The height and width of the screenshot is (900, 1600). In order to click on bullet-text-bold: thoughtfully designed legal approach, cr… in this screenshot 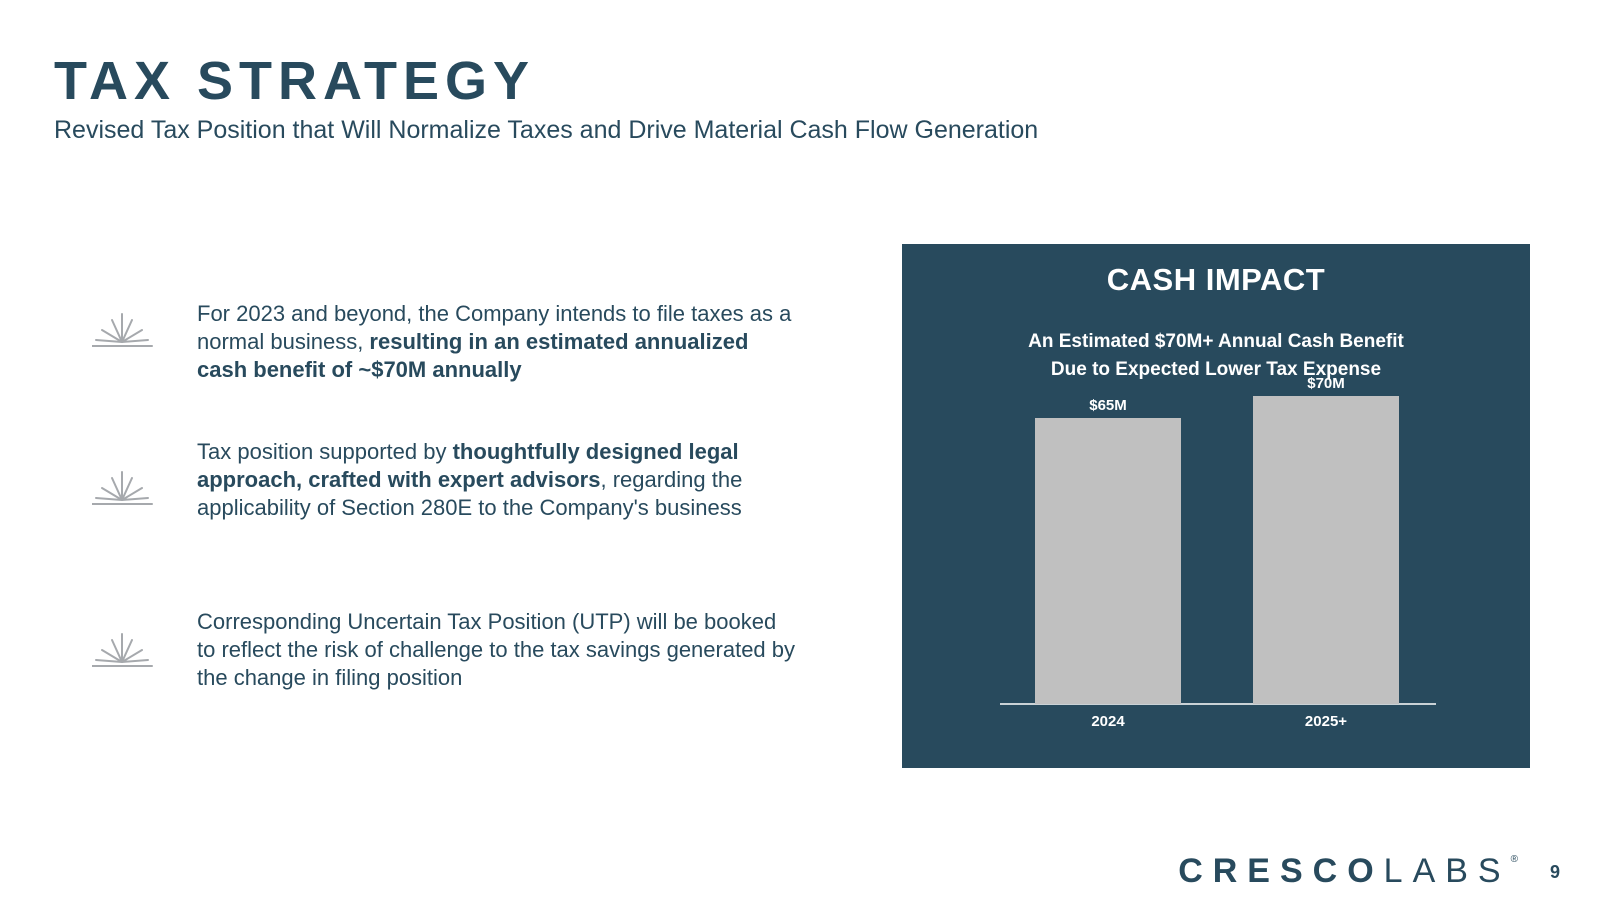, I will do `click(468, 465)`.